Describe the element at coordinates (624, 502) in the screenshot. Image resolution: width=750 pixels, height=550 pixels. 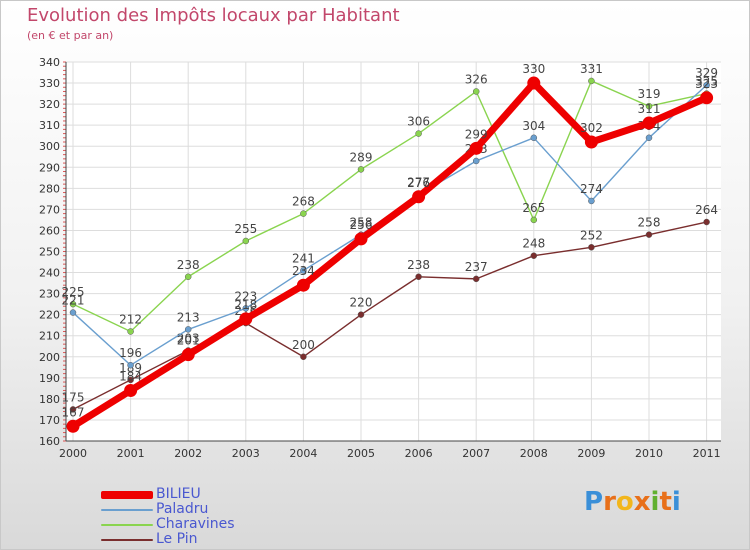
I see `logo-letter: o` at that location.